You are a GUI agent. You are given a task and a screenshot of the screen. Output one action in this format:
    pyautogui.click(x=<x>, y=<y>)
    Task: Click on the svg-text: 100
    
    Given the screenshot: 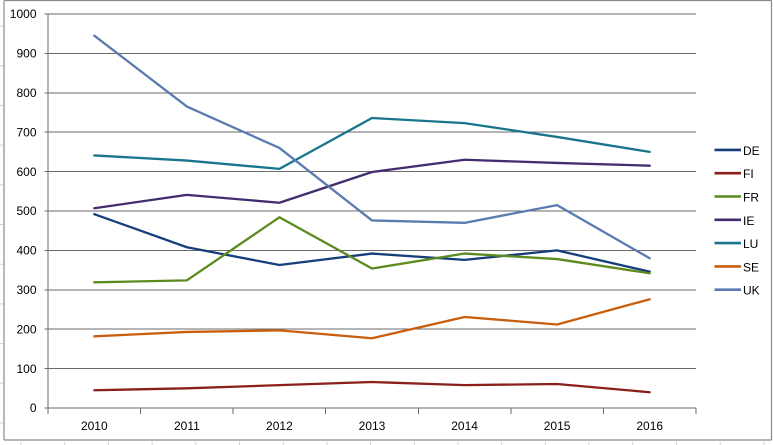 What is the action you would take?
    pyautogui.click(x=26, y=369)
    